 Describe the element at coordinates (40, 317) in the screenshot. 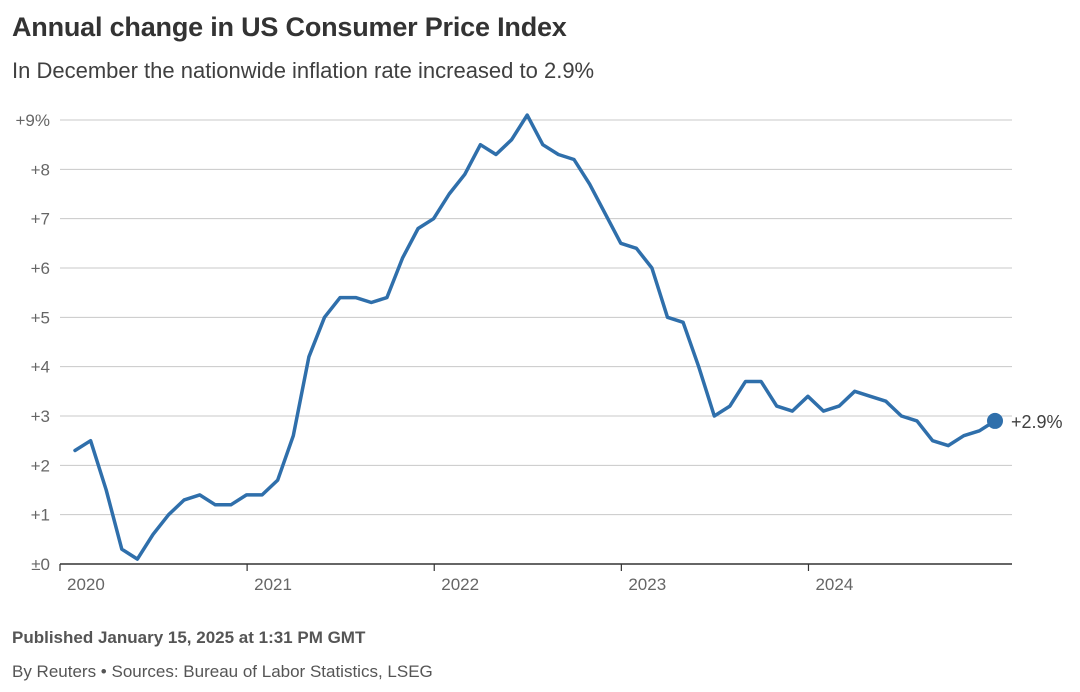

I see `y-tick-label: +5` at that location.